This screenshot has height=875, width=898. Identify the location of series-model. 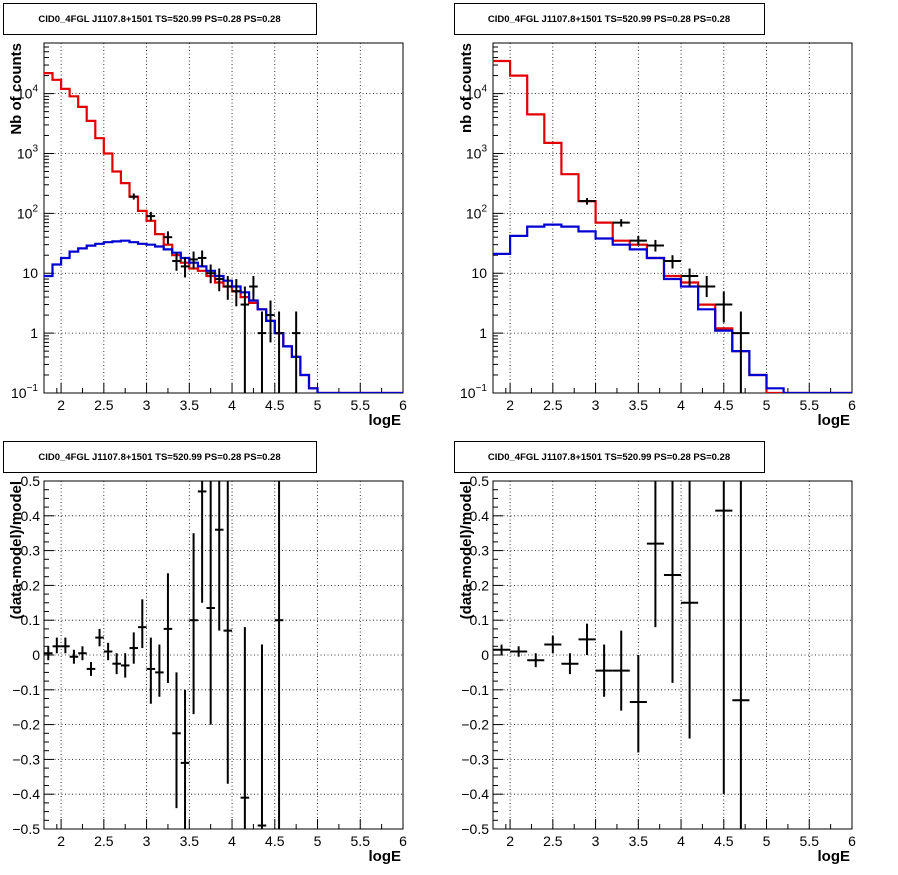
(223, 232).